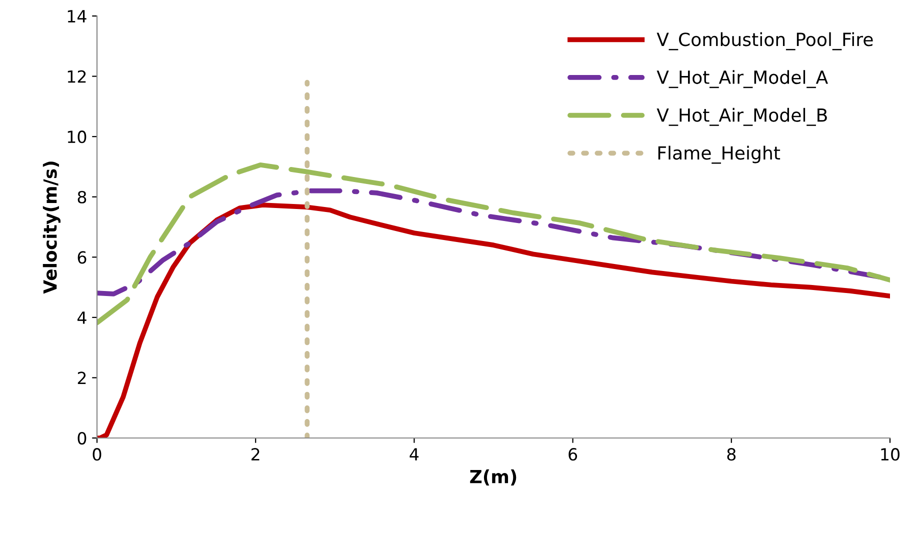 The image size is (908, 534). Describe the element at coordinates (256, 454) in the screenshot. I see `x-tick-label: 2` at that location.